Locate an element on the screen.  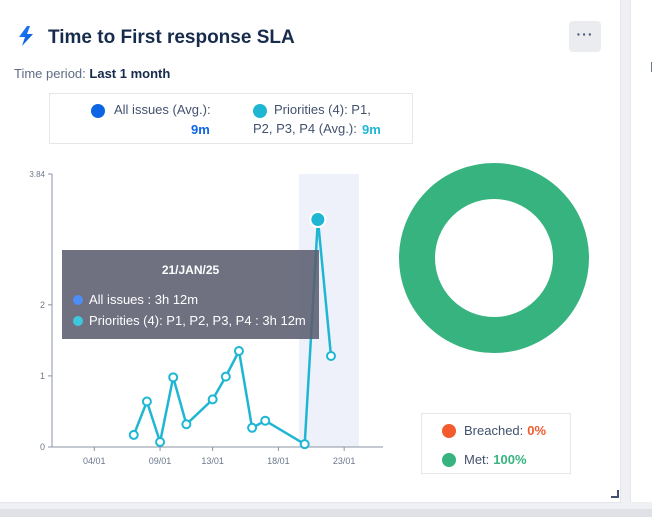
priorities-legend-value: 9m is located at coordinates (371, 129).